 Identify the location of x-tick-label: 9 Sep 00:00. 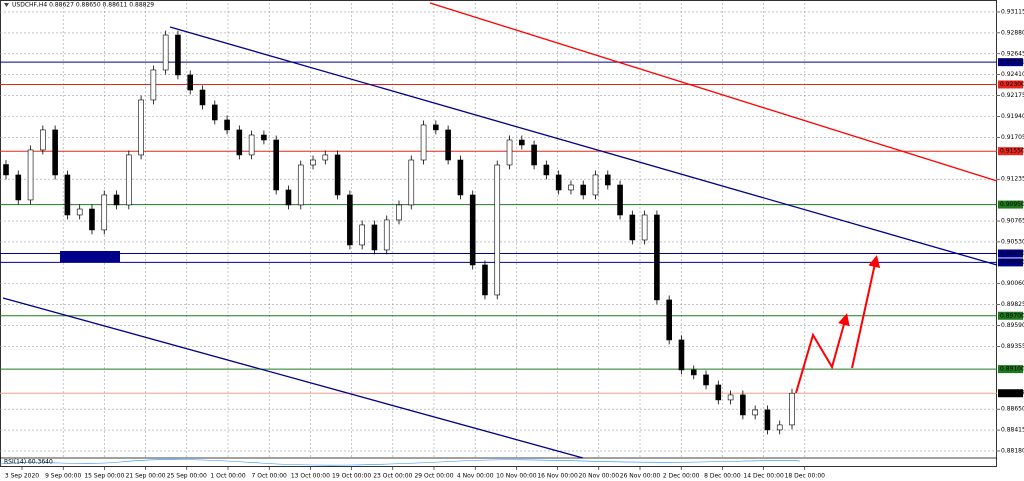
(63, 476).